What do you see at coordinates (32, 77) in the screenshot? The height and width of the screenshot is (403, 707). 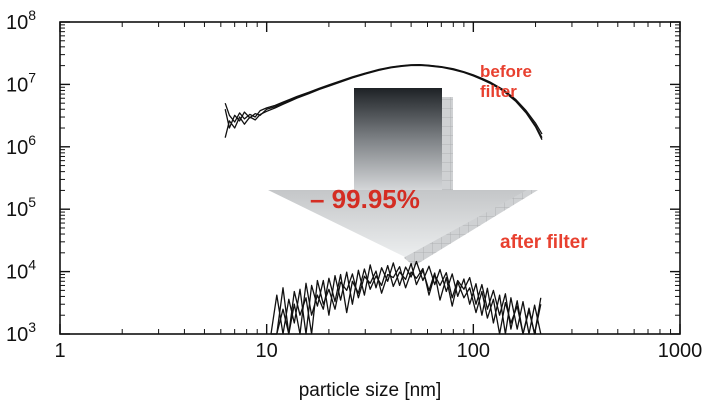 I see `y-tick-exponent: 7` at bounding box center [32, 77].